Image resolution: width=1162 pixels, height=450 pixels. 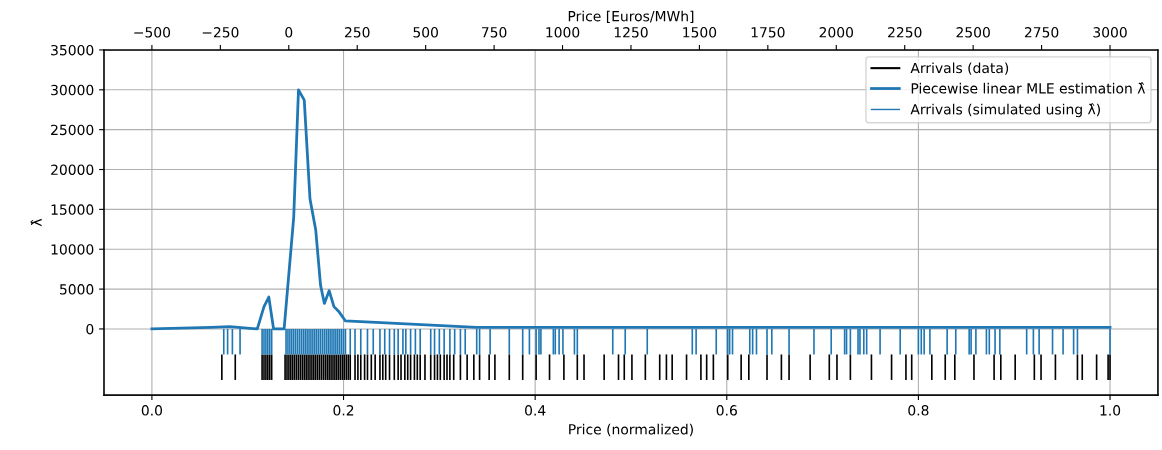 I want to click on x-tick-label: 0.4, so click(x=535, y=410).